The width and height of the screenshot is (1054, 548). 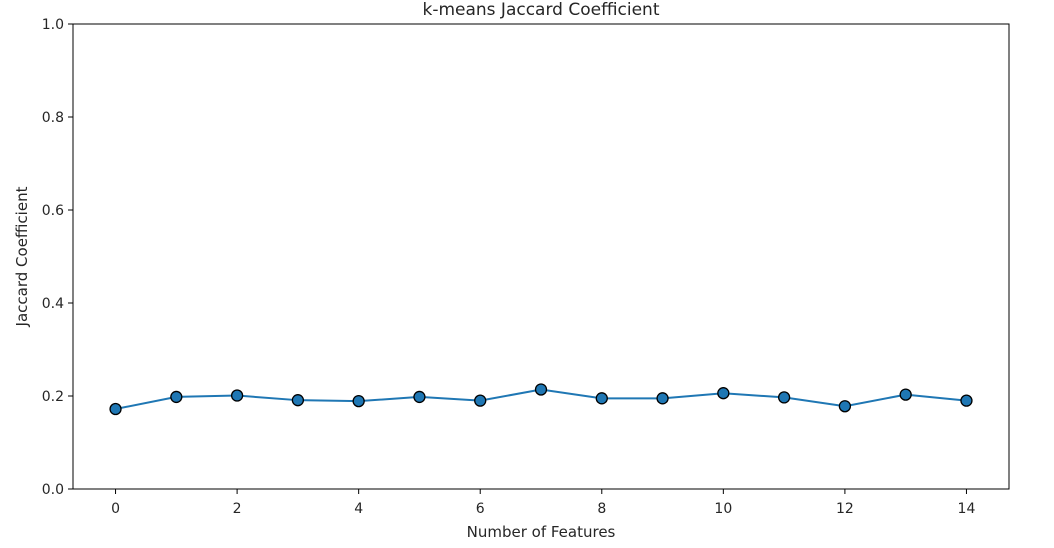 I want to click on x-axis-label: Number of Features, so click(x=541, y=532).